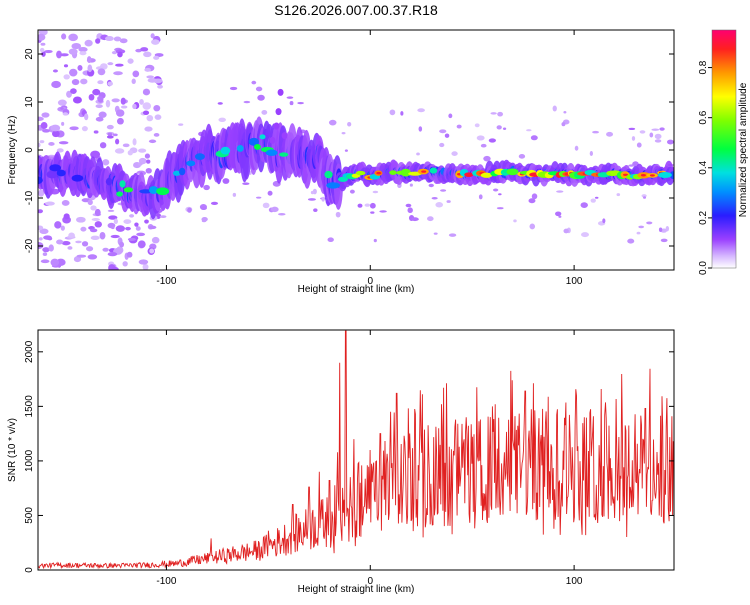  What do you see at coordinates (356, 589) in the screenshot?
I see `snr-xlabel: Height of straight line (km)` at bounding box center [356, 589].